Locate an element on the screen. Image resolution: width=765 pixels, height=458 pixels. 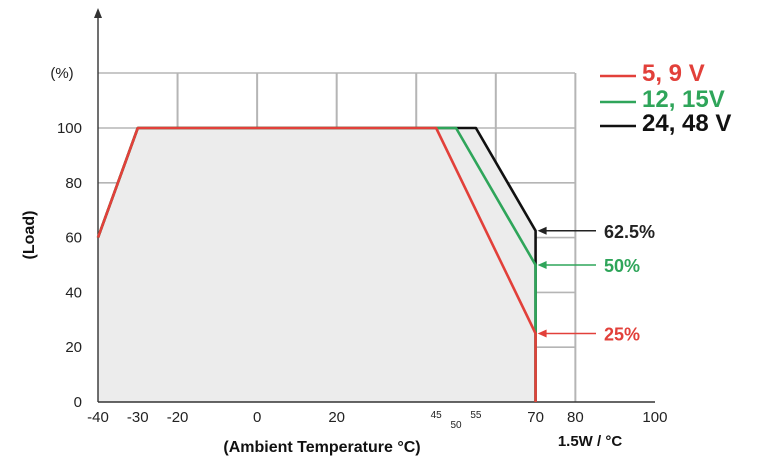
y-tick-label: 100 is located at coordinates (69, 128).